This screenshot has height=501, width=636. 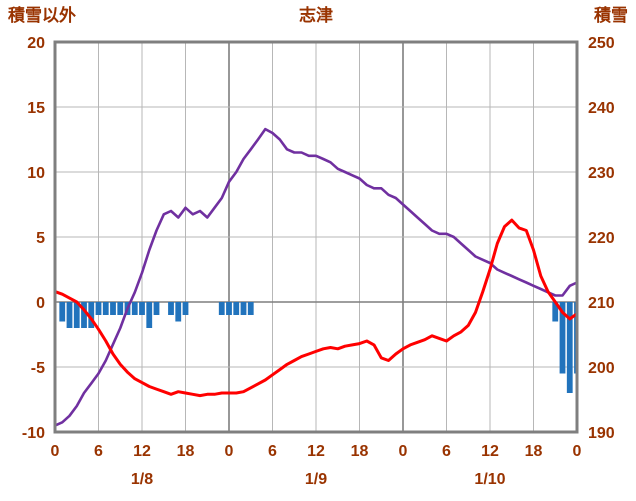 I want to click on left-tick-label: -10, so click(x=33, y=433).